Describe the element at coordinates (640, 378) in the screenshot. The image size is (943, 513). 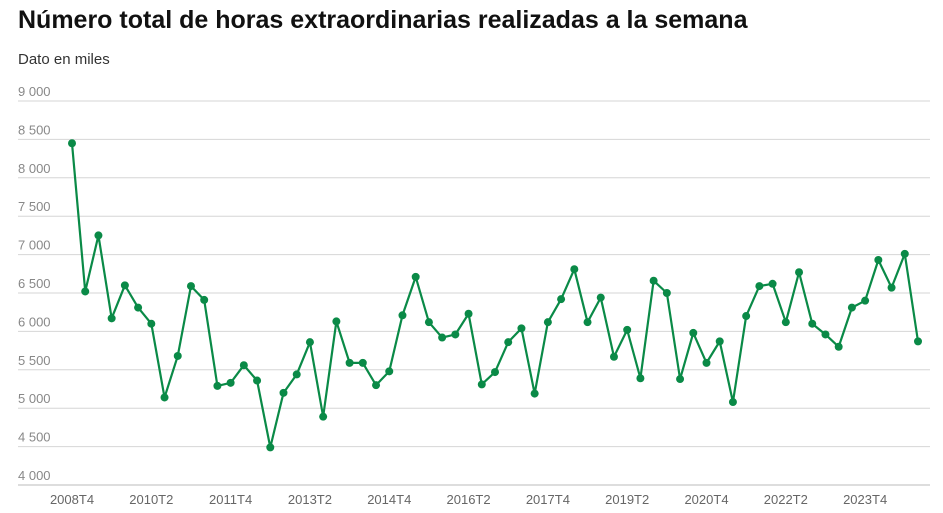
I see `data-point-2019T3` at that location.